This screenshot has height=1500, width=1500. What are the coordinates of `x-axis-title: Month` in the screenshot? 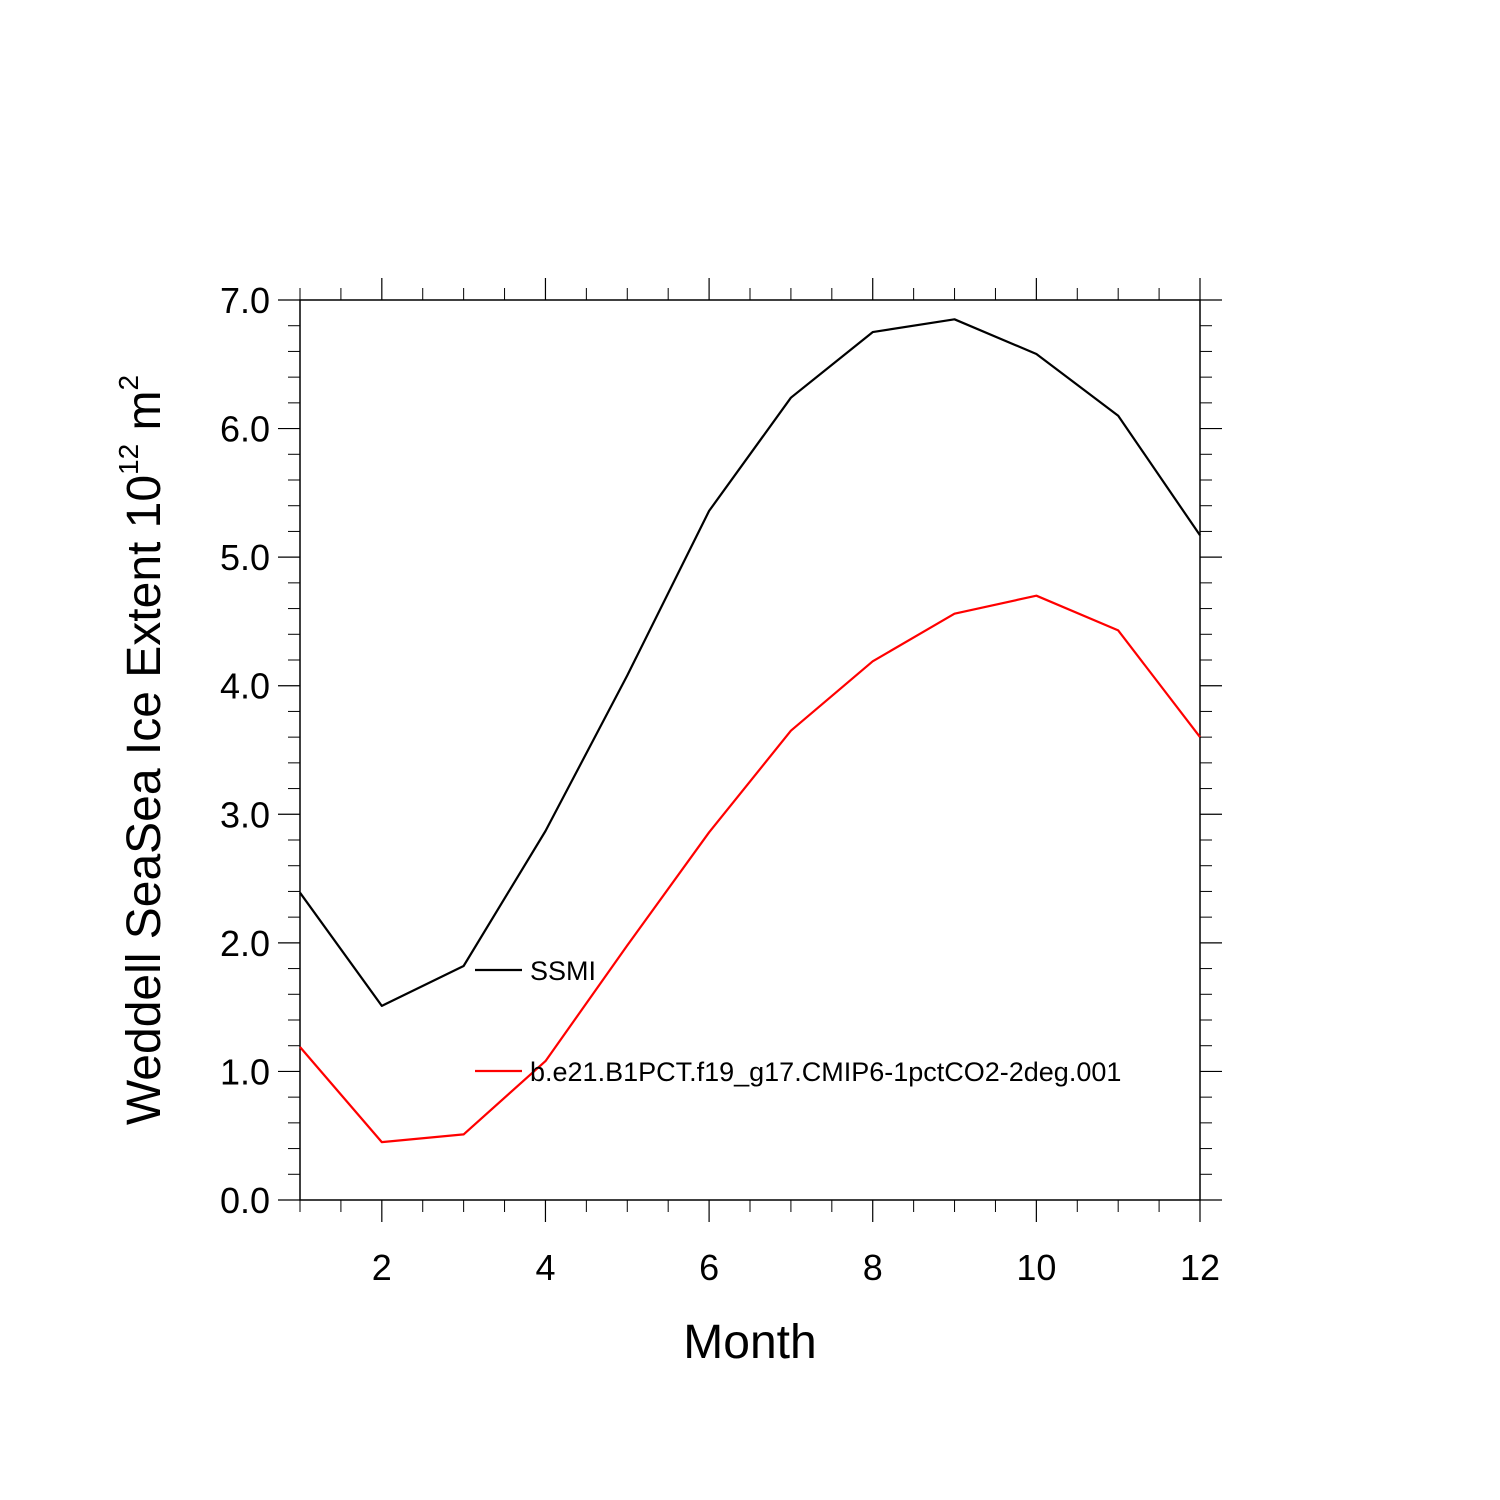 It's located at (749, 1342).